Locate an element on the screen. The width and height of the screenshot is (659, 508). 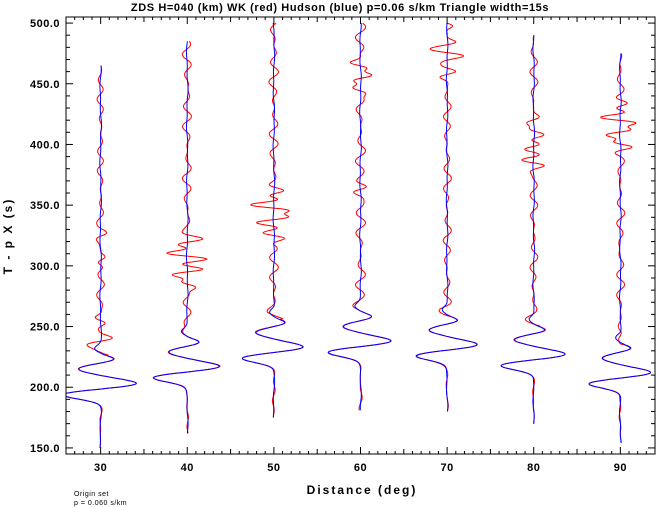
y-tick-label: 250.0 is located at coordinates (45, 328).